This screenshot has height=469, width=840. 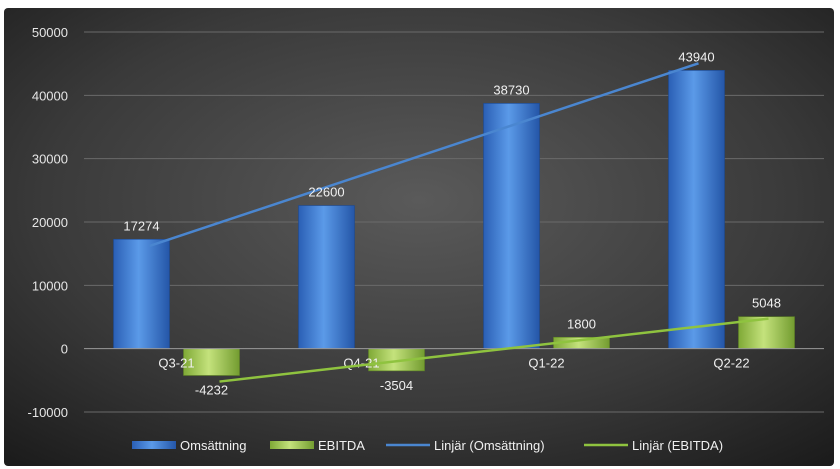 I want to click on y-tick-label: 20000, so click(x=50, y=222).